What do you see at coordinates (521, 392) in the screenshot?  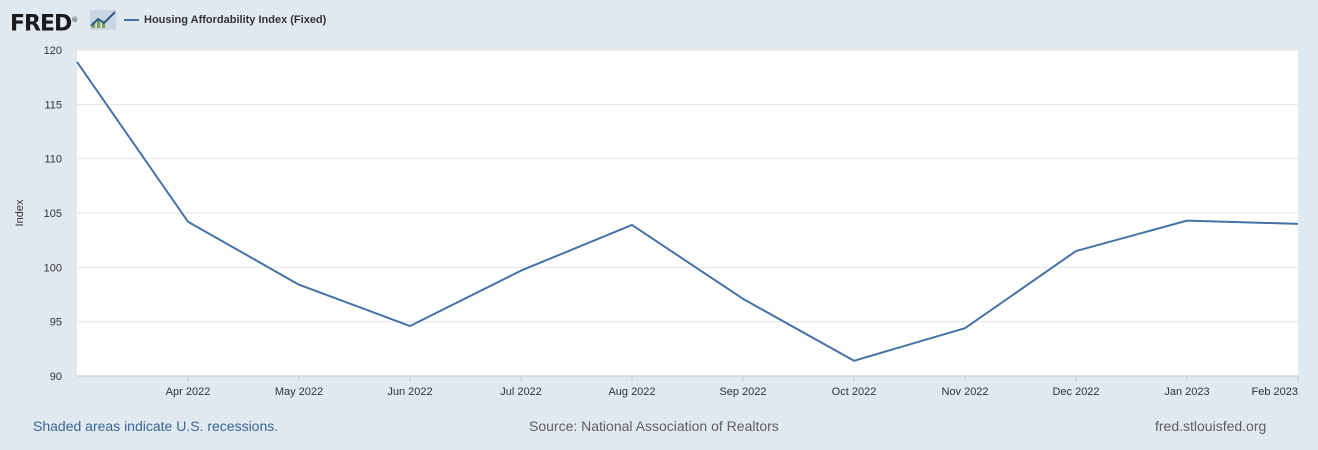 I see `x-tick-label: Jul 2022` at bounding box center [521, 392].